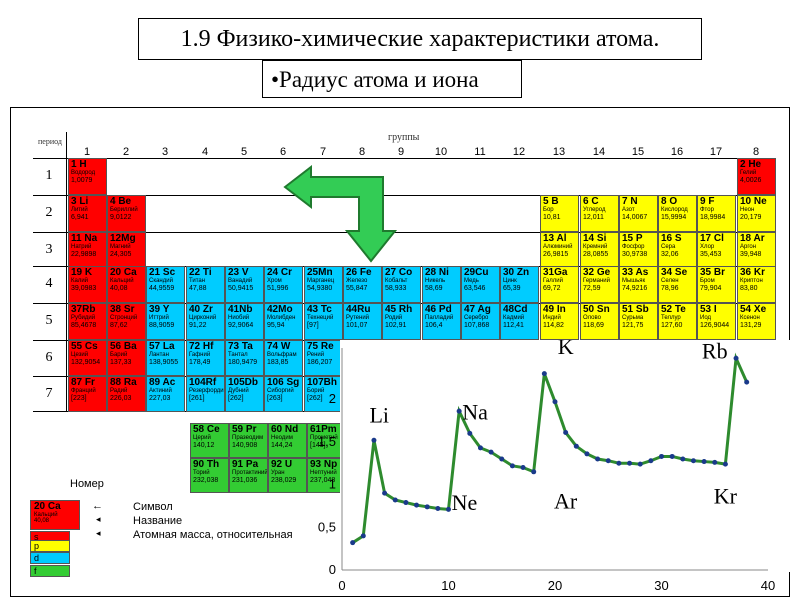 This screenshot has width=800, height=600. What do you see at coordinates (165, 284) in the screenshot?
I see `element-cell: 21 Sc Скандий 44,9559` at bounding box center [165, 284].